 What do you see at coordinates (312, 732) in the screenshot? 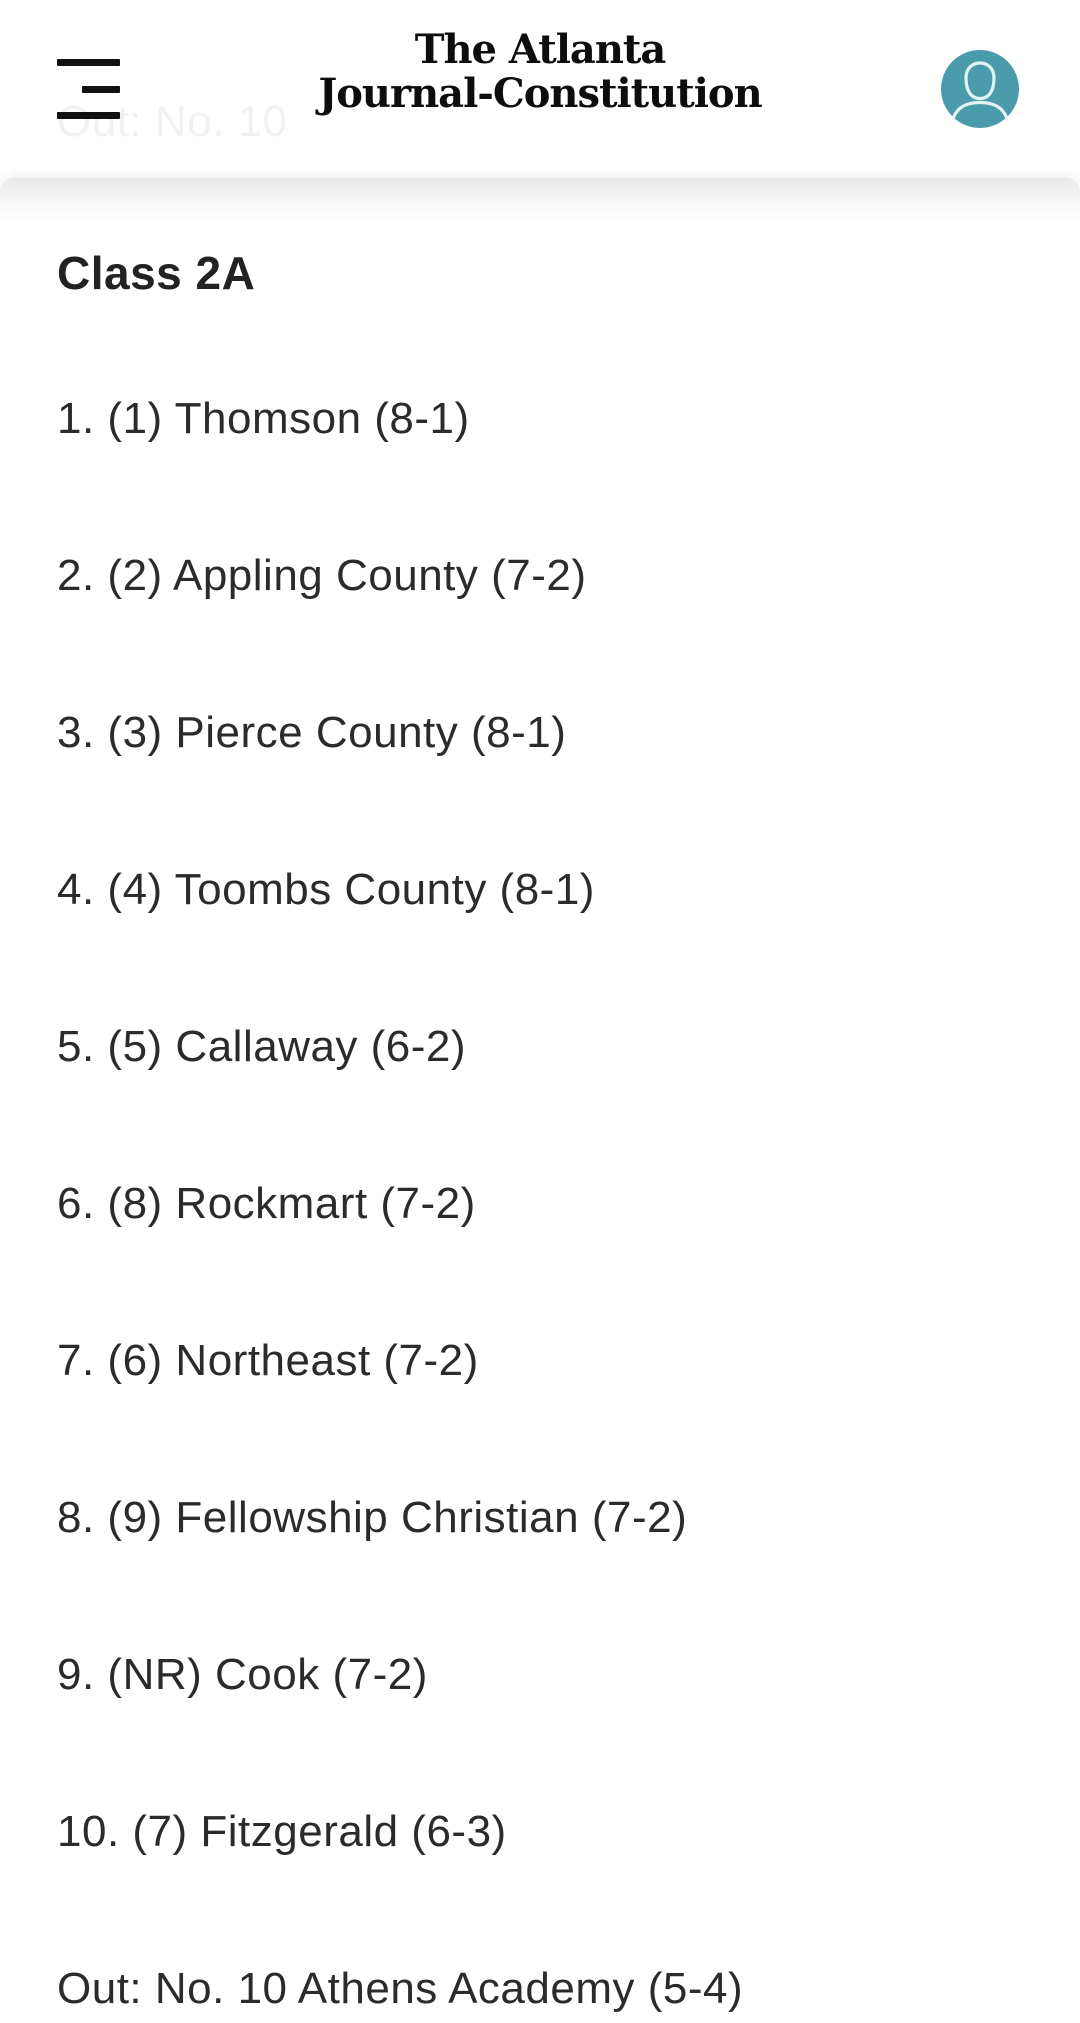
I see `ranking-item-3: 3. (3) Pierce County (8-1)` at bounding box center [312, 732].